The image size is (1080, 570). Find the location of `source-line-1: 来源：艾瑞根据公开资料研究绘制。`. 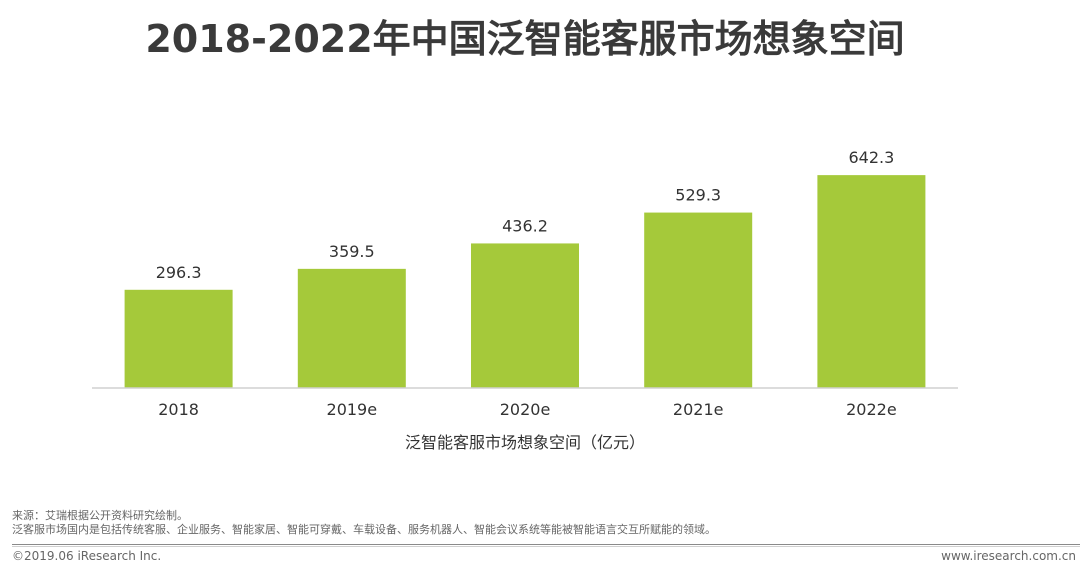

source-line-1: 来源：艾瑞根据公开资料研究绘制。 is located at coordinates (100, 515).